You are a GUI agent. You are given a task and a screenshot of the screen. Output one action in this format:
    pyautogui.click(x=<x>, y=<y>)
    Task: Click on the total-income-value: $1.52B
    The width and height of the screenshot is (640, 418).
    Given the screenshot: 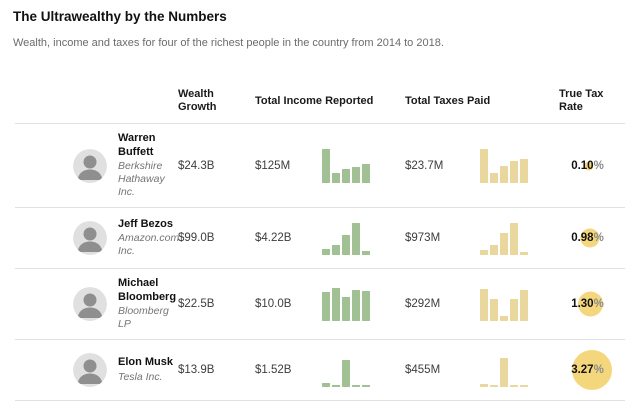 What is the action you would take?
    pyautogui.click(x=273, y=370)
    